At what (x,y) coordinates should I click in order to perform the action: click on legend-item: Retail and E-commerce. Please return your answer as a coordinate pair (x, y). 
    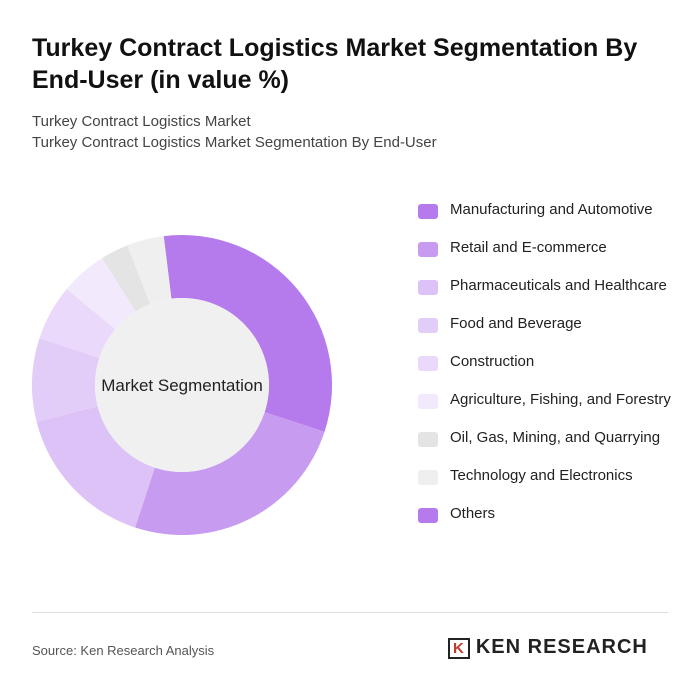
    Looking at the image, I should click on (548, 248).